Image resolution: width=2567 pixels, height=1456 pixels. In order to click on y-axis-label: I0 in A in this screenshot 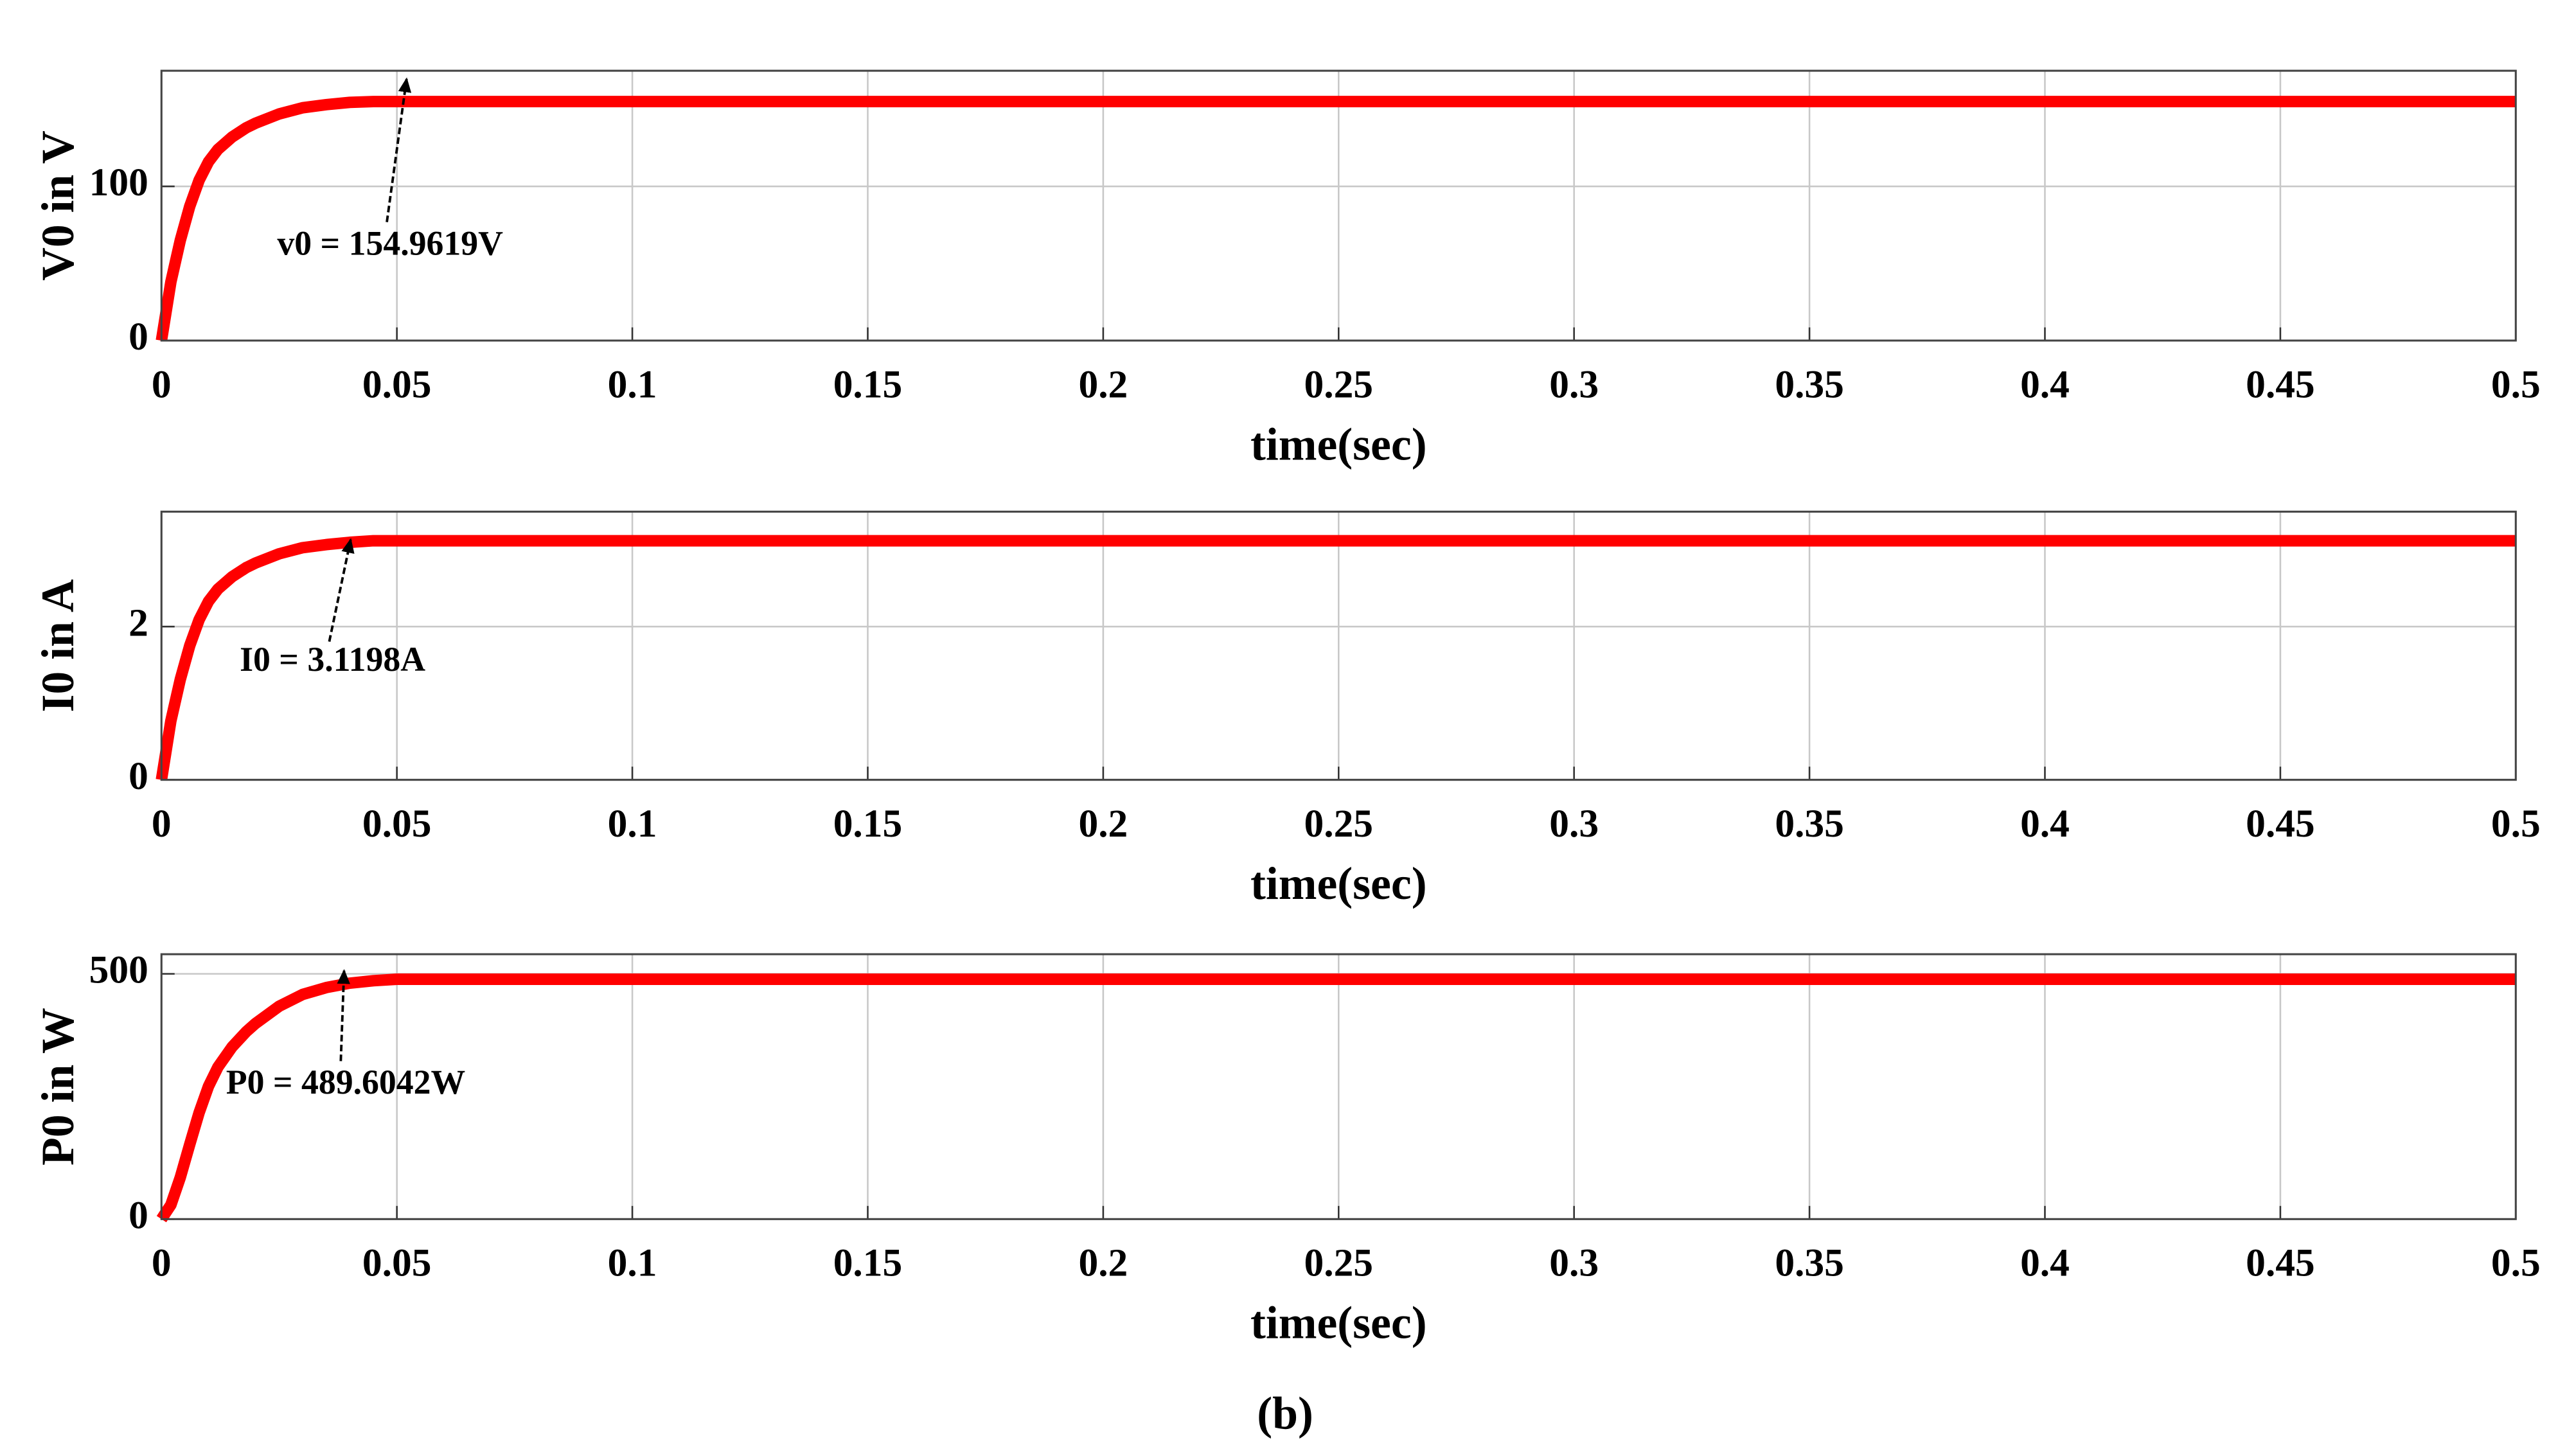, I will do `click(58, 645)`.